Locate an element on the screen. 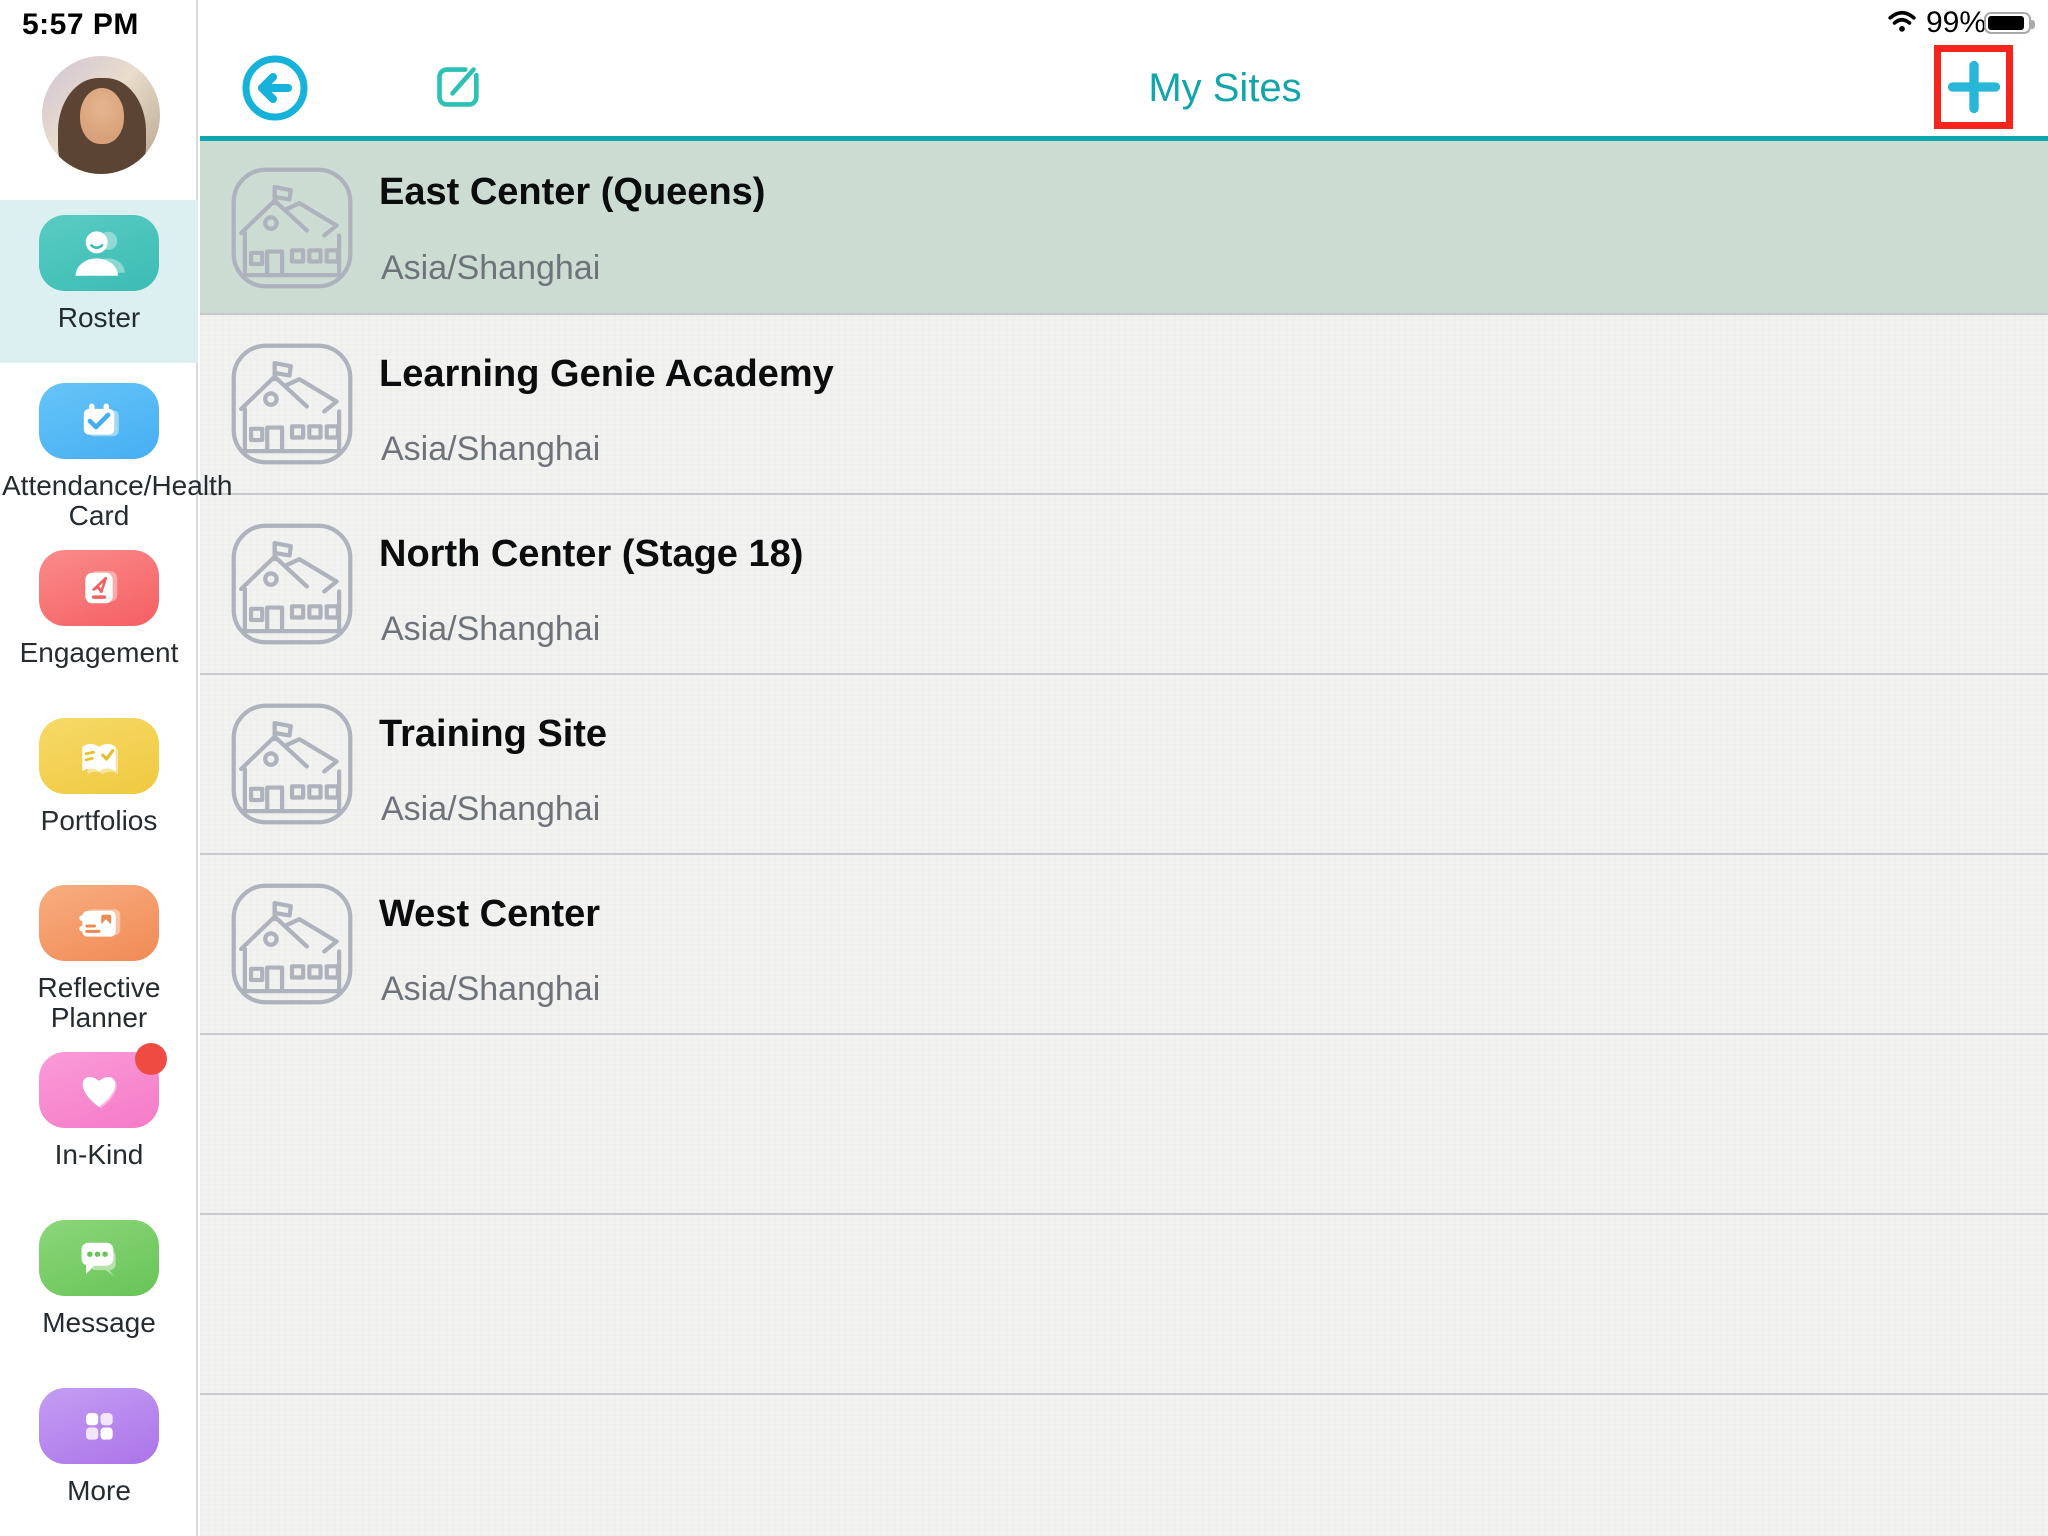 The width and height of the screenshot is (2048, 1536). sidebar-item-roster: Roster is located at coordinates (99, 274).